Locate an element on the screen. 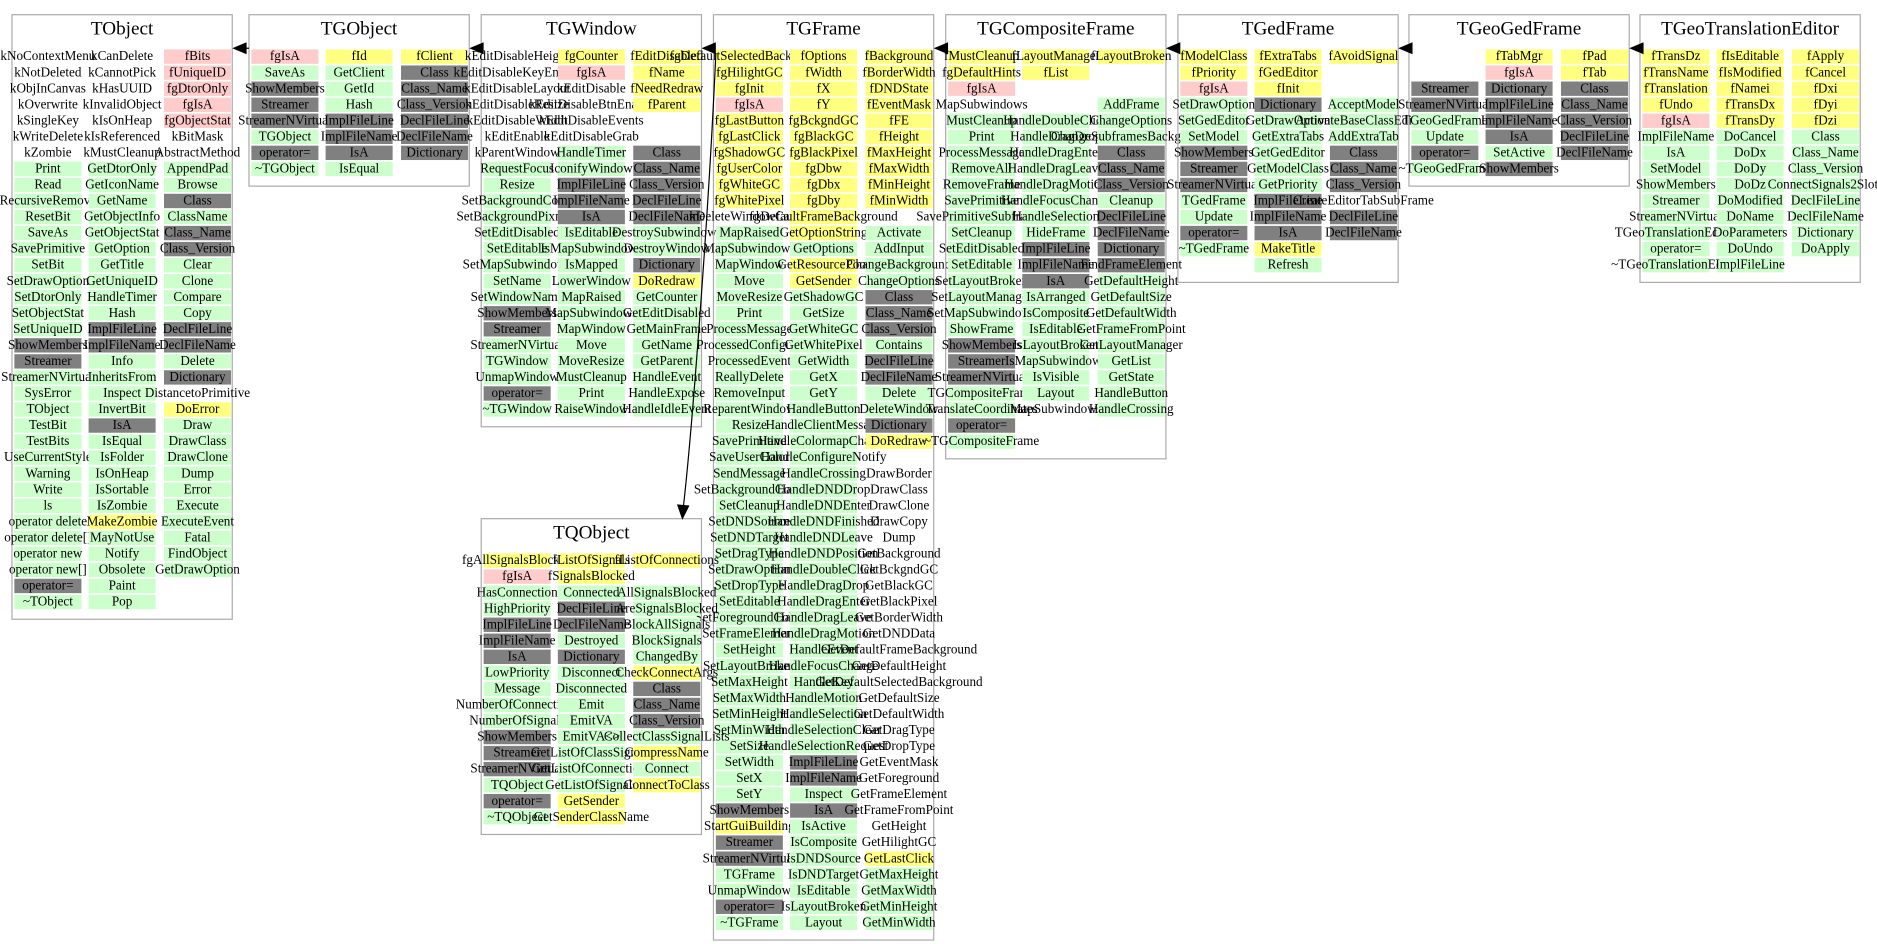  member-label: fgWhitePixel is located at coordinates (749, 200).